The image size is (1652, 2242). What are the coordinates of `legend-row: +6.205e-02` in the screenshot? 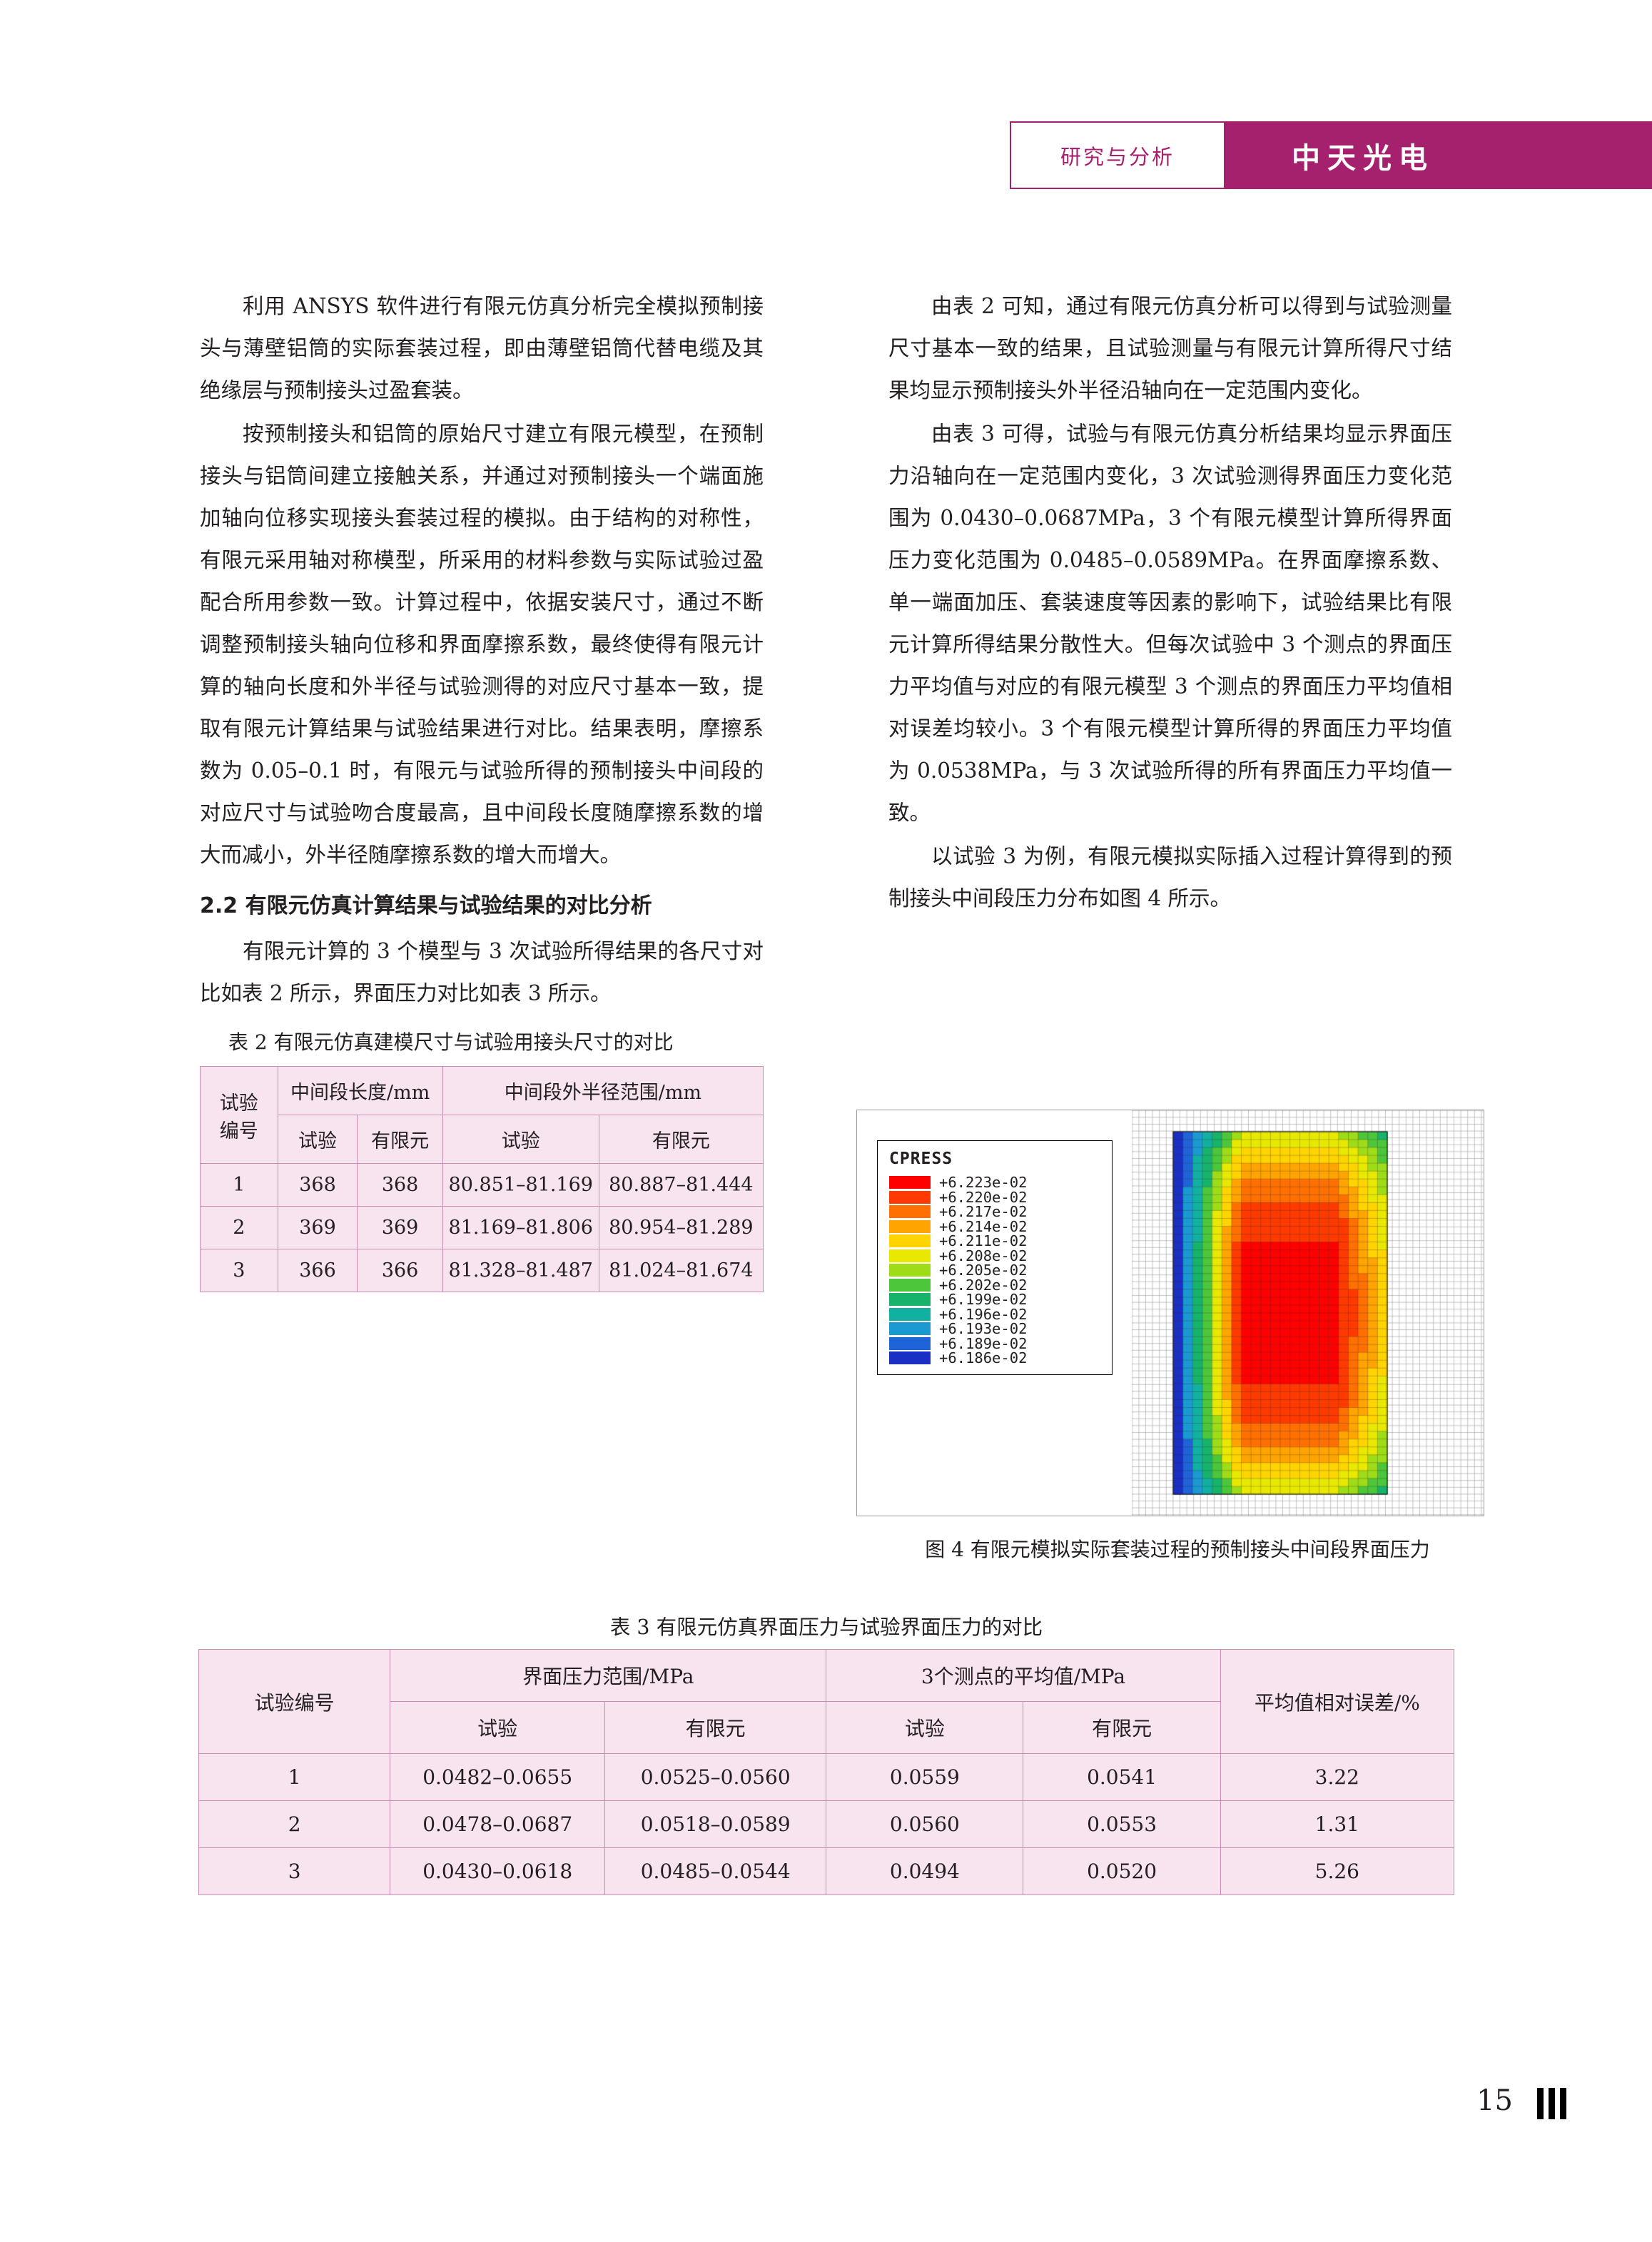 It's located at (995, 1270).